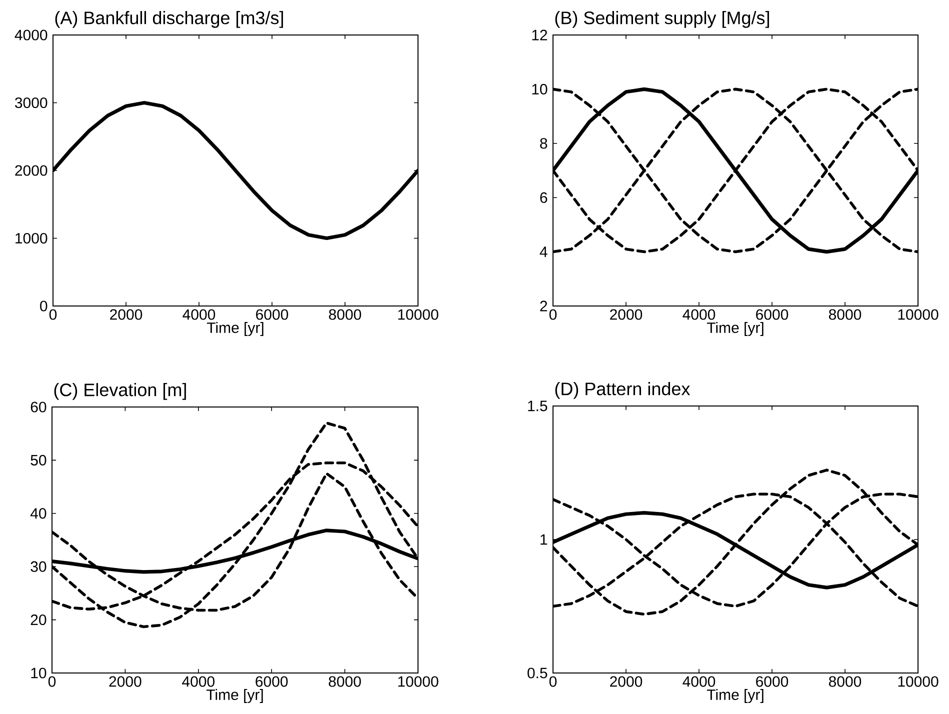 The height and width of the screenshot is (714, 949). What do you see at coordinates (38, 407) in the screenshot?
I see `y-tick-label: 60` at bounding box center [38, 407].